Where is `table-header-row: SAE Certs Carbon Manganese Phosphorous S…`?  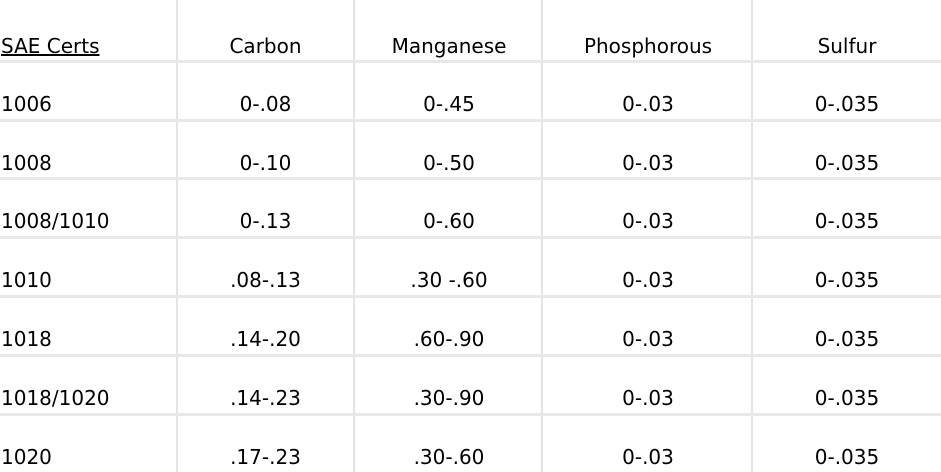
table-header-row: SAE Certs Carbon Manganese Phosphorous S… is located at coordinates (470, 30).